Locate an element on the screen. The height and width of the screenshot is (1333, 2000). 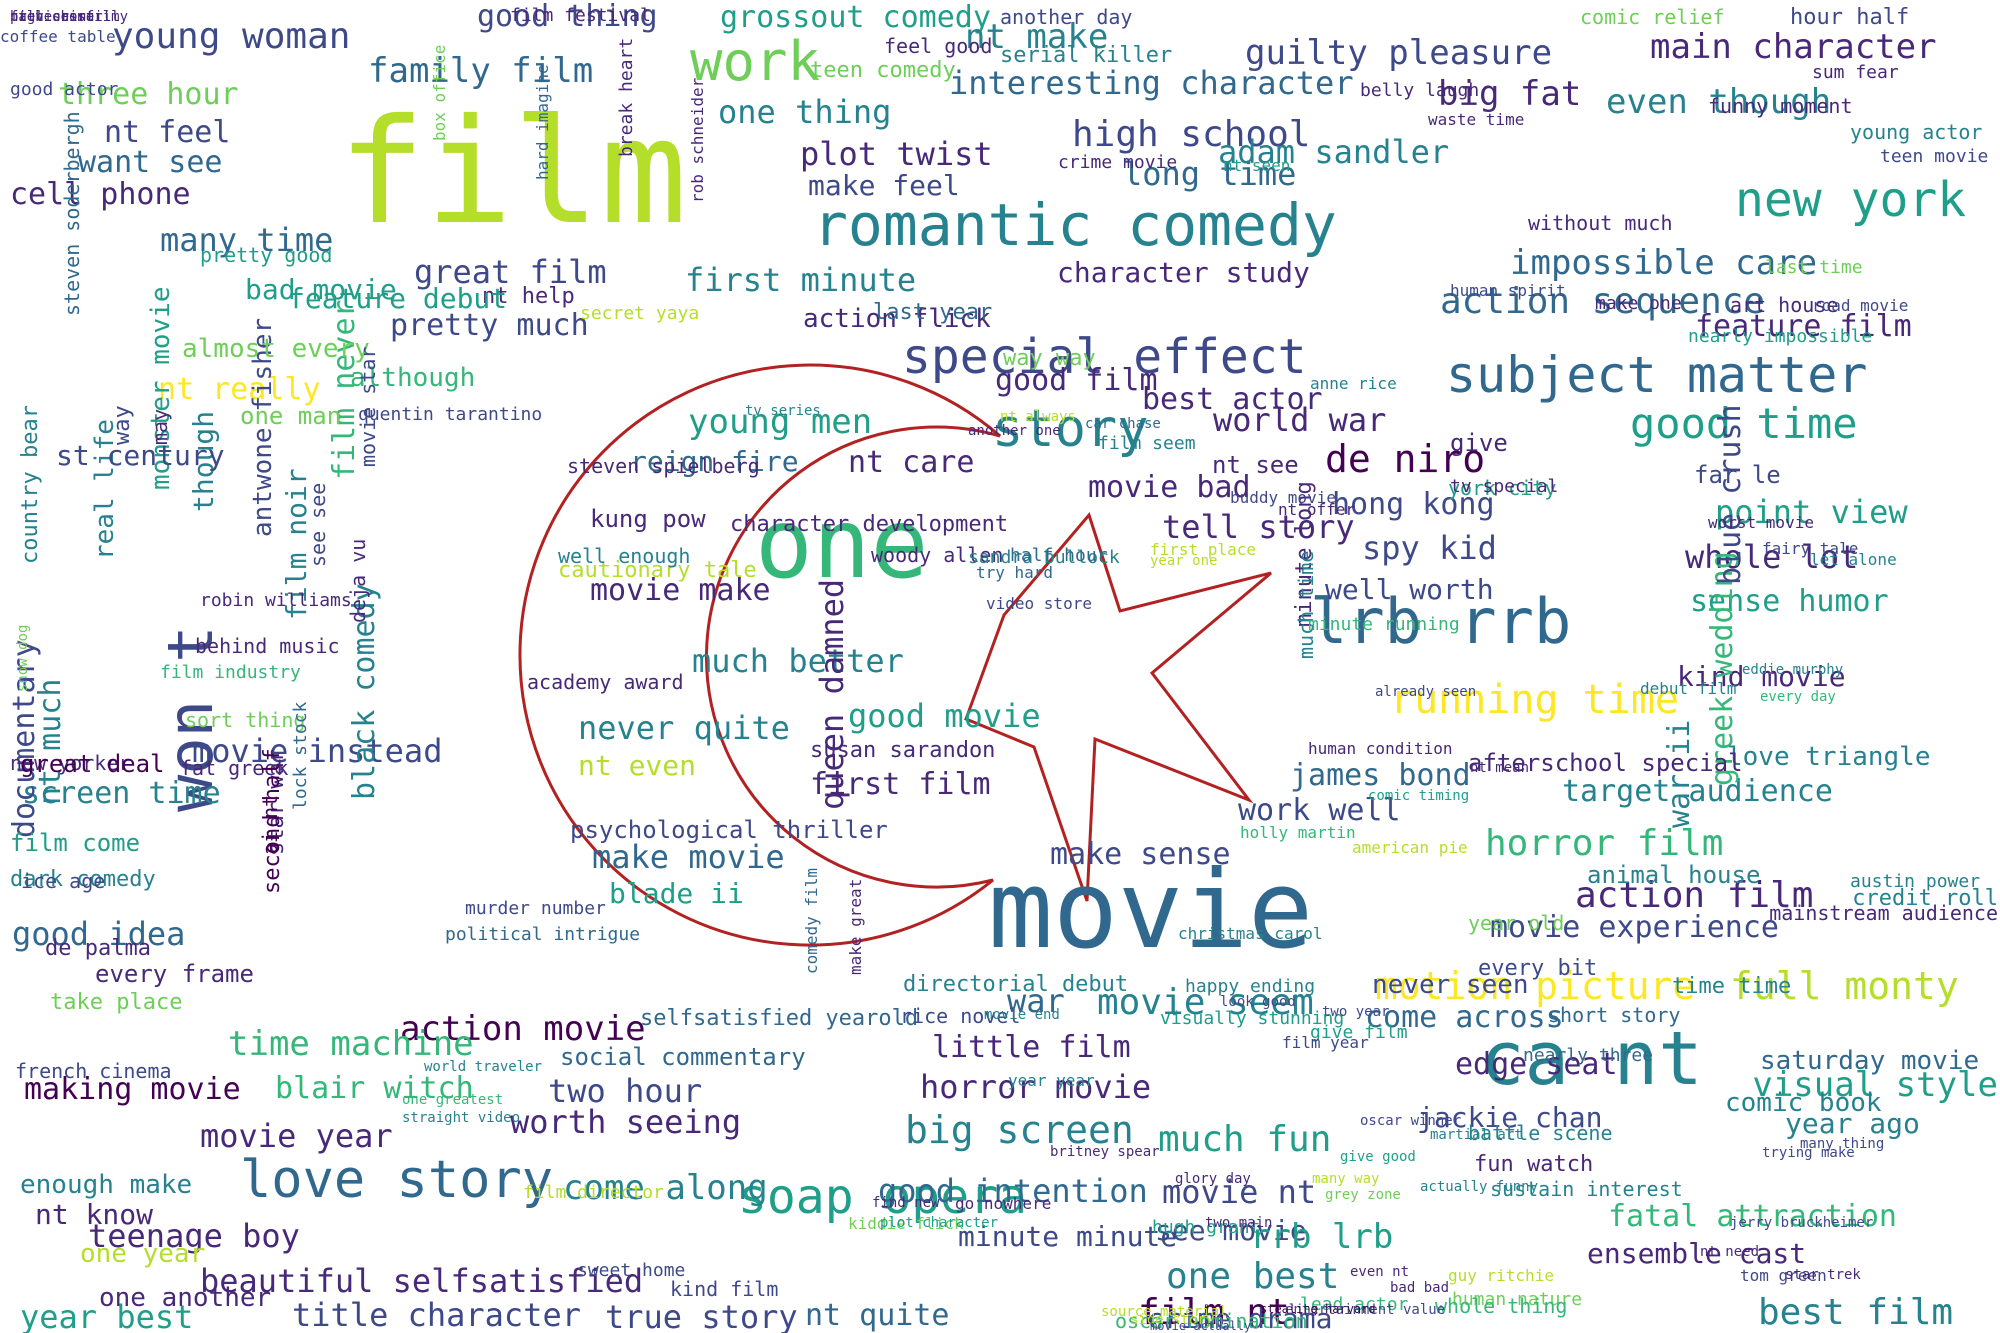
word-first-minute: first minute is located at coordinates (801, 280).